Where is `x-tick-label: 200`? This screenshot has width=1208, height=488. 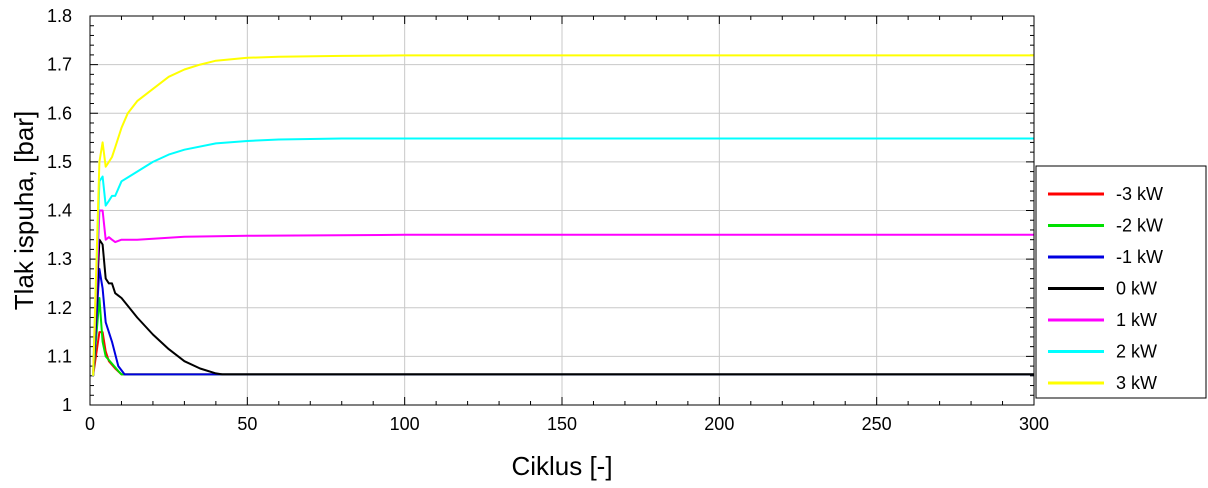 x-tick-label: 200 is located at coordinates (719, 424).